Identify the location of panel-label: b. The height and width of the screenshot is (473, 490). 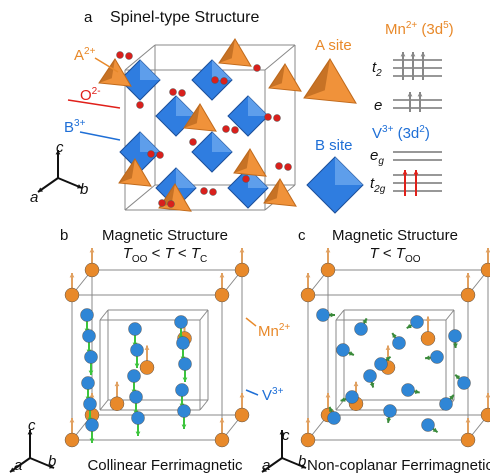
(64, 235).